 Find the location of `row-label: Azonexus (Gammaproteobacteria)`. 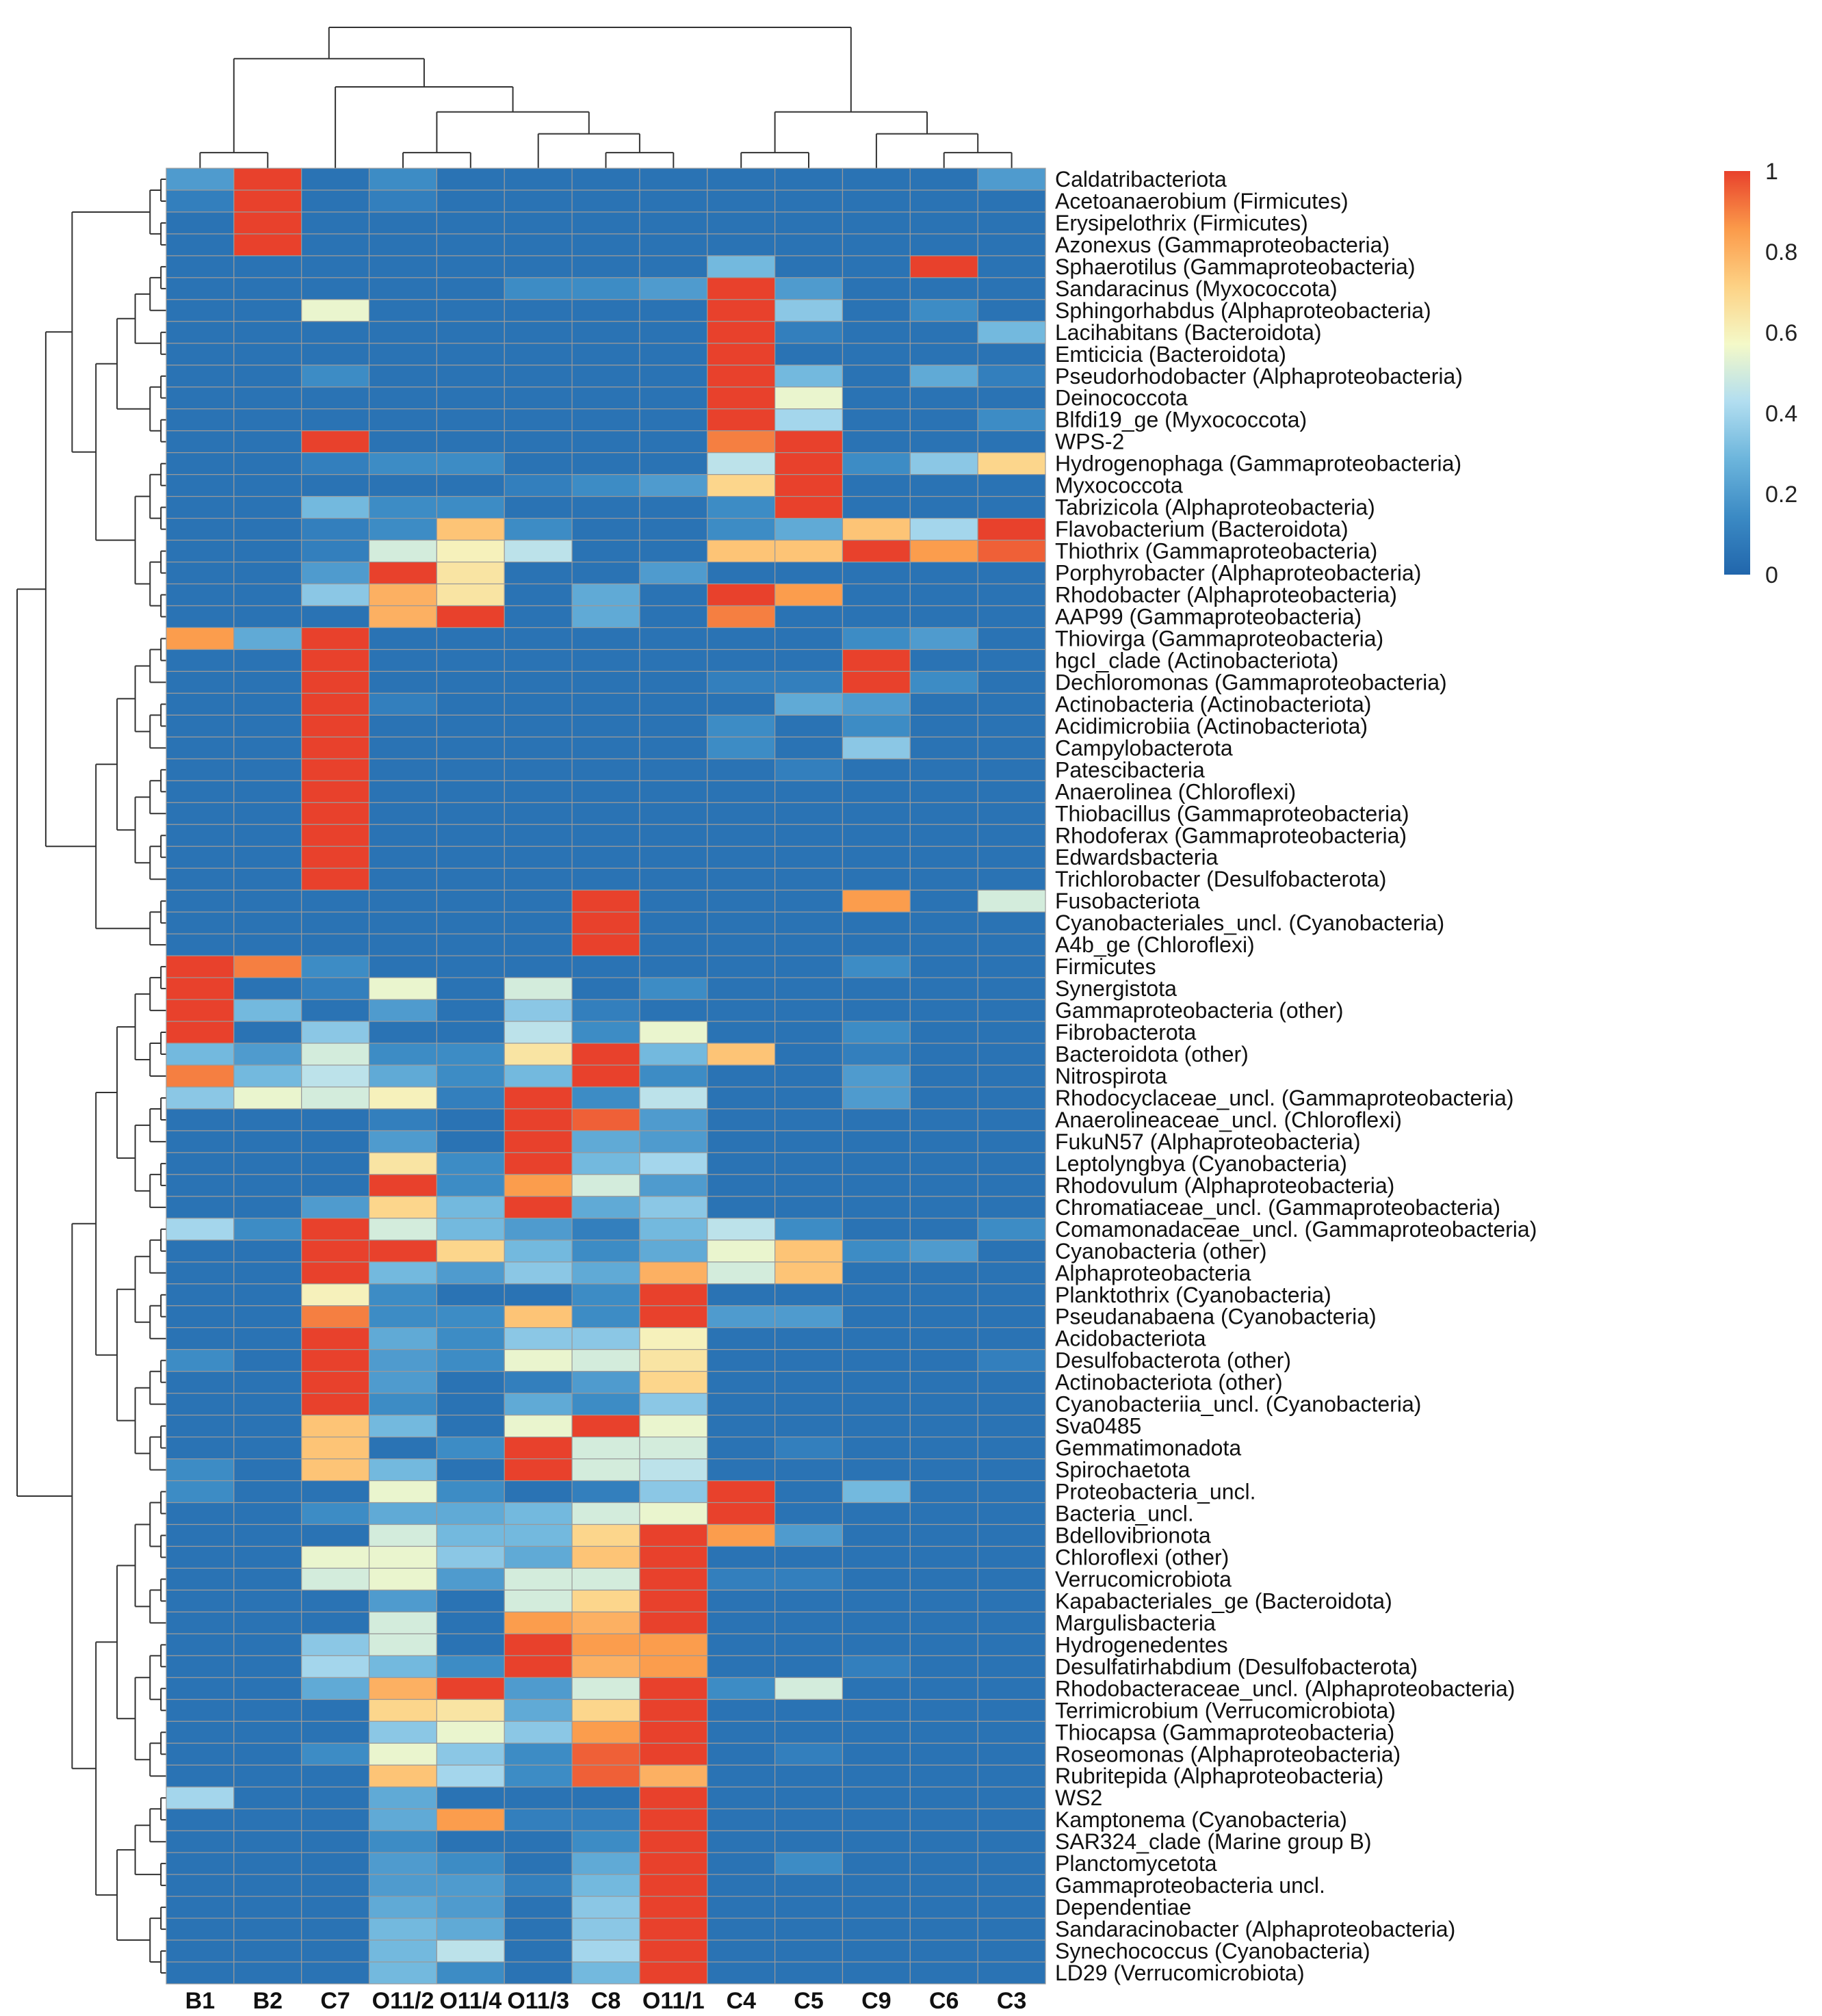

row-label: Azonexus (Gammaproteobacteria) is located at coordinates (1222, 245).